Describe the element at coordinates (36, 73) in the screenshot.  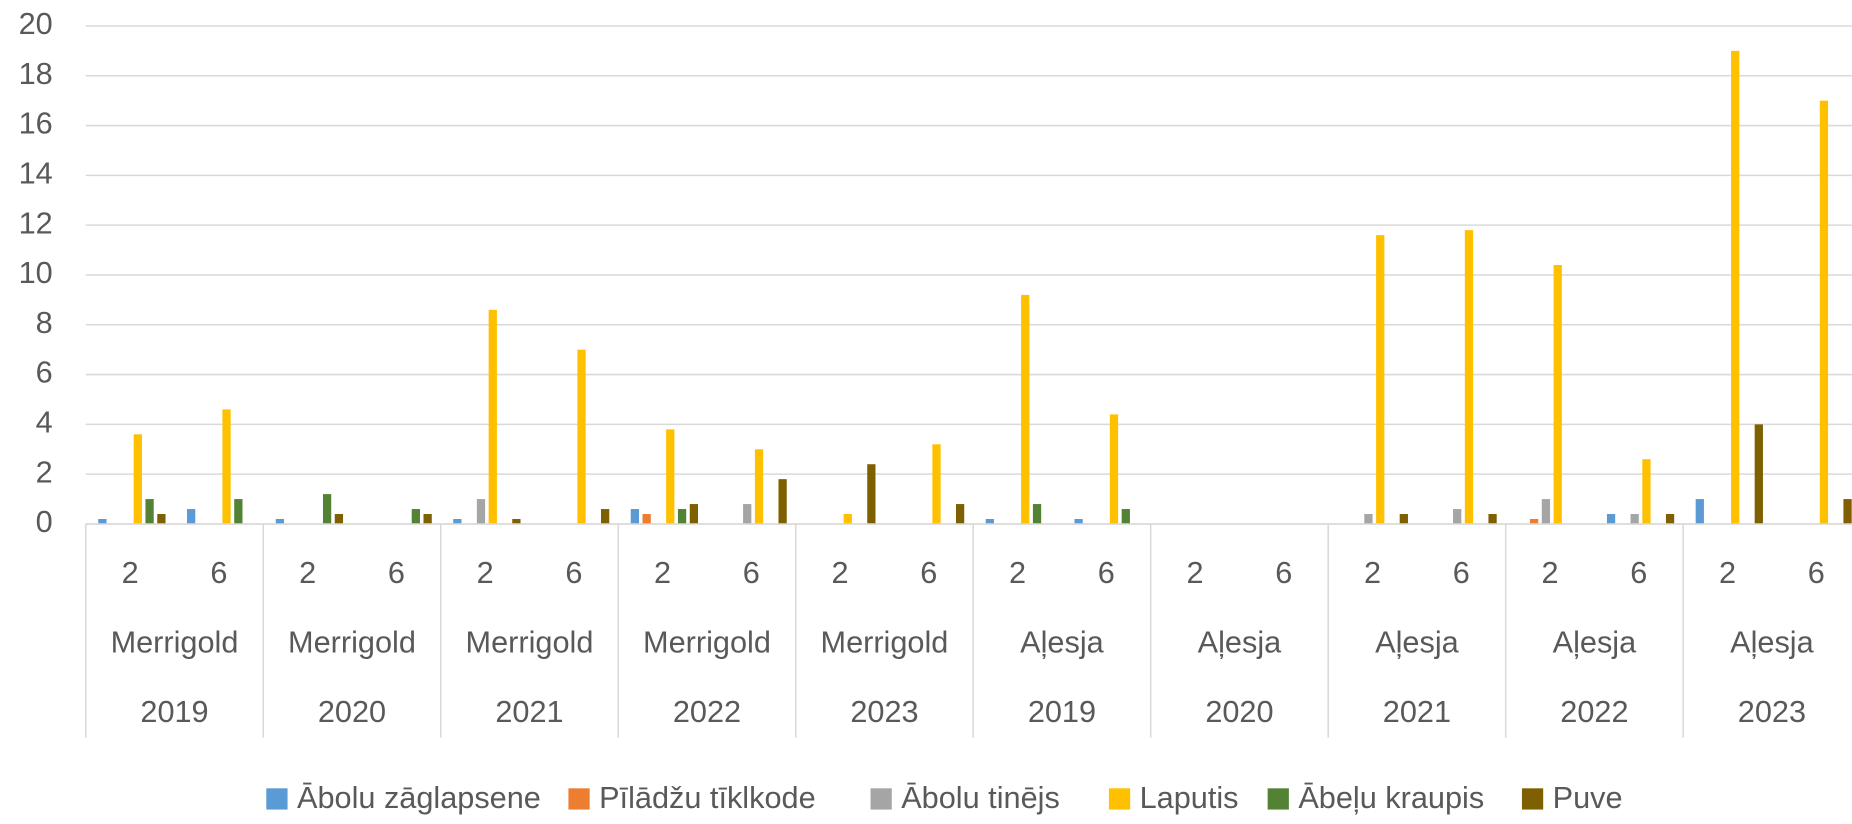
I see `y-tick-label: 18` at that location.